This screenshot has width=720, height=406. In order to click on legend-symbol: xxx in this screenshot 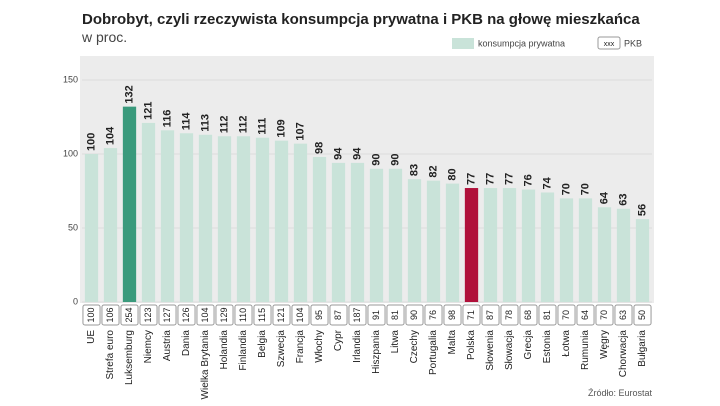, I will do `click(609, 44)`.